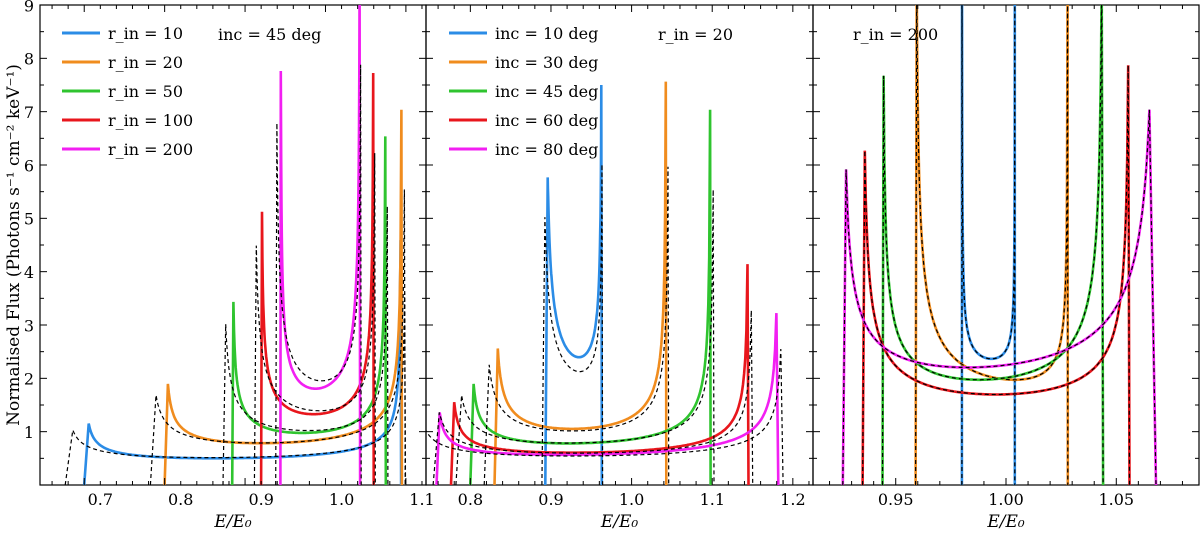 This screenshot has width=1200, height=533. Describe the element at coordinates (546, 91) in the screenshot. I see `legend-label: inc = 45 deg` at that location.